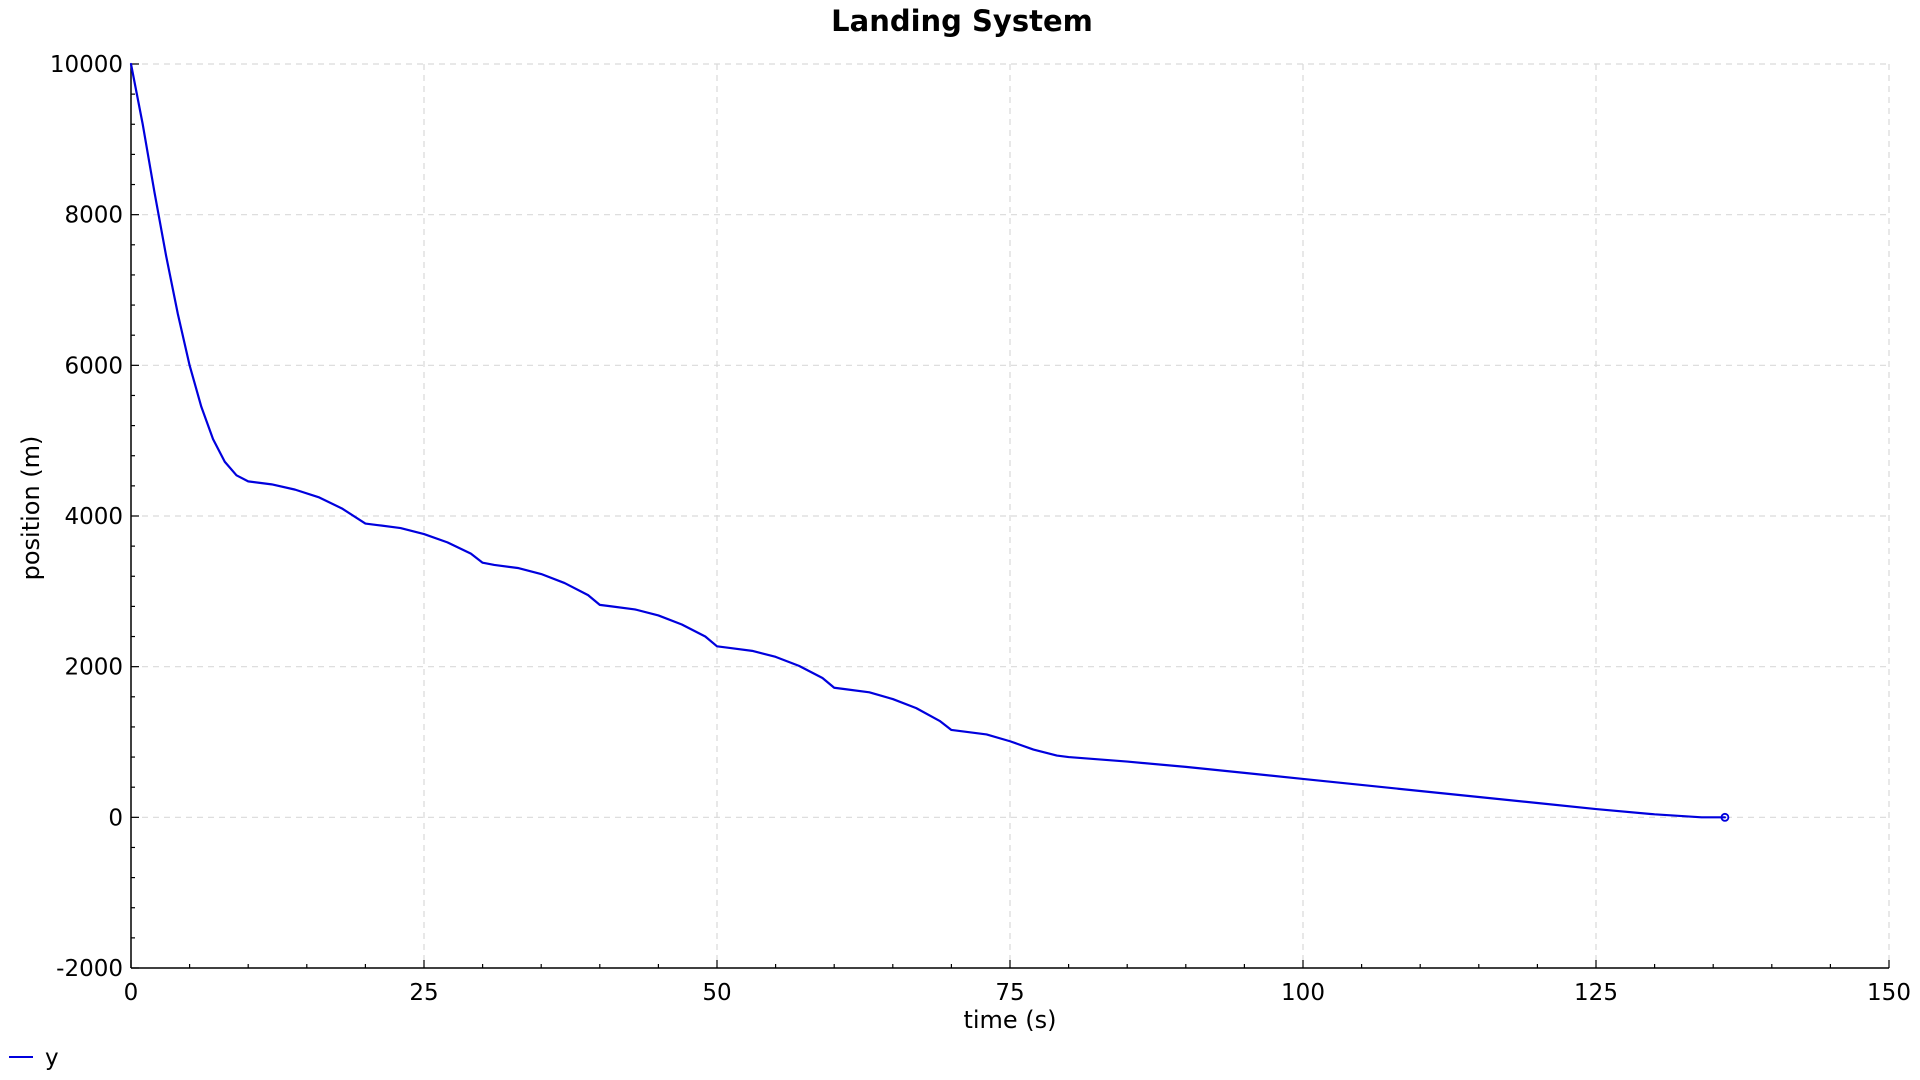 This screenshot has height=1080, width=1920. Describe the element at coordinates (52, 1058) in the screenshot. I see `legend-label-y: y` at that location.